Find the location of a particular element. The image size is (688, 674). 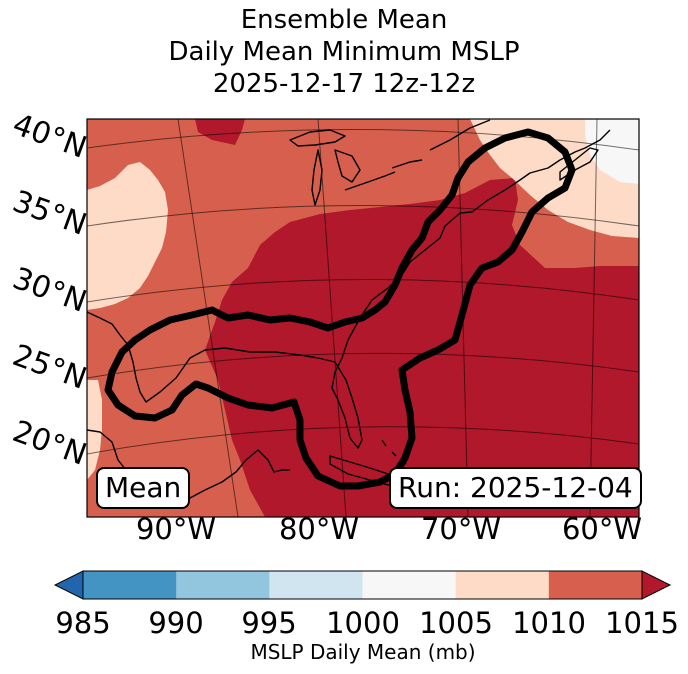

meridian-90w is located at coordinates (208, 318).